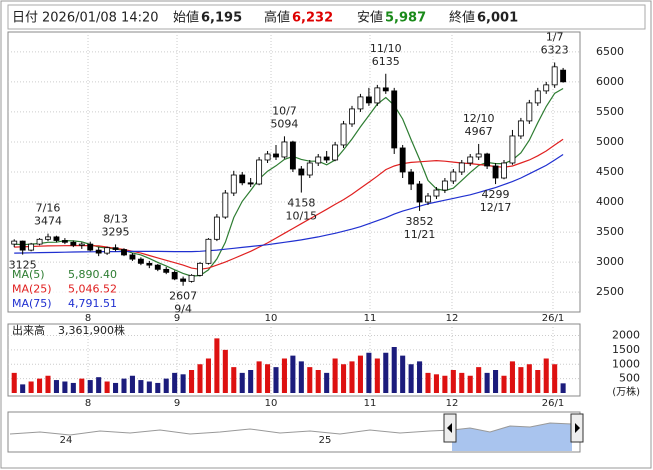  What do you see at coordinates (100, 18) in the screenshot?
I see `datetime: 2026/01/08 14:20` at bounding box center [100, 18].